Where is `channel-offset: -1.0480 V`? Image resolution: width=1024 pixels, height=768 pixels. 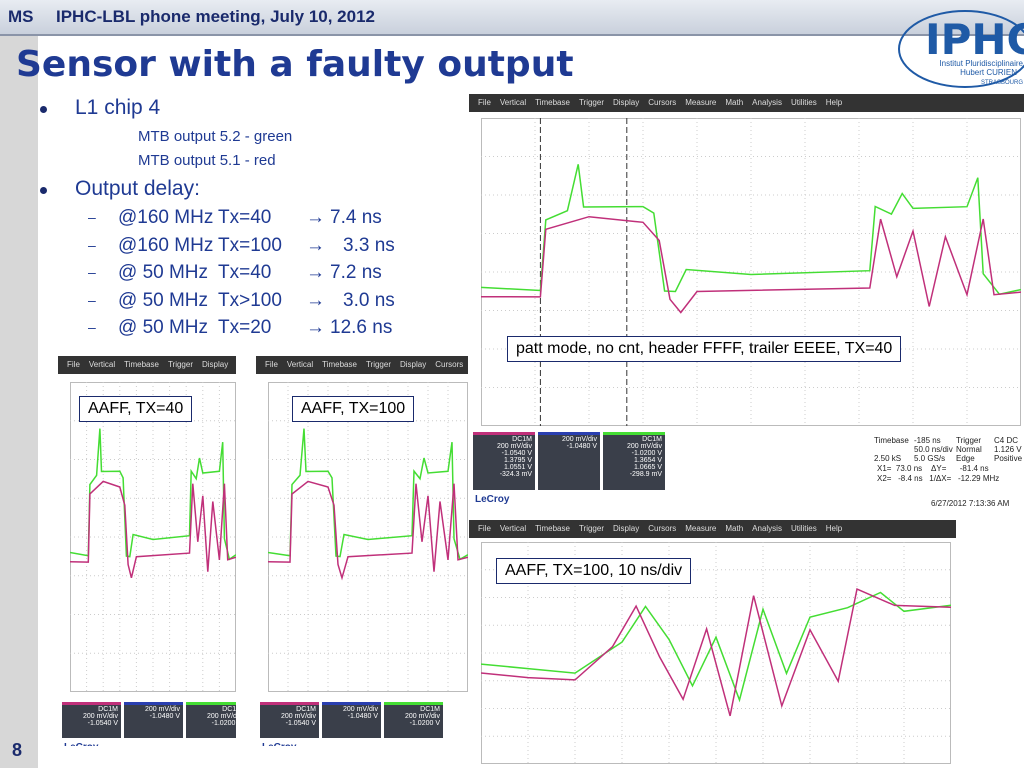 channel-offset: -1.0480 V is located at coordinates (164, 716).